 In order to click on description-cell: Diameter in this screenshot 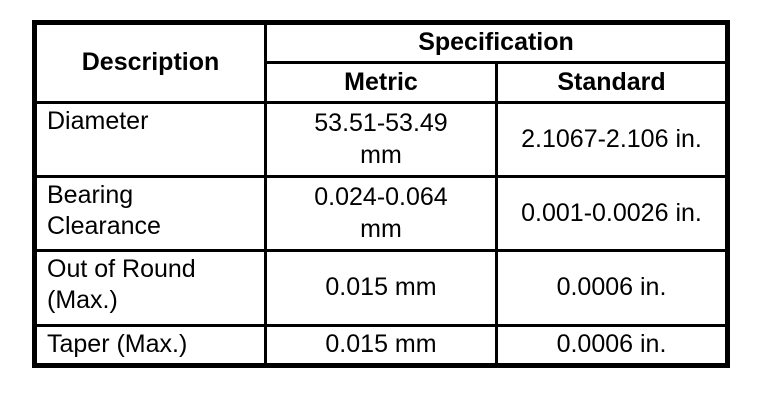, I will do `click(150, 139)`.